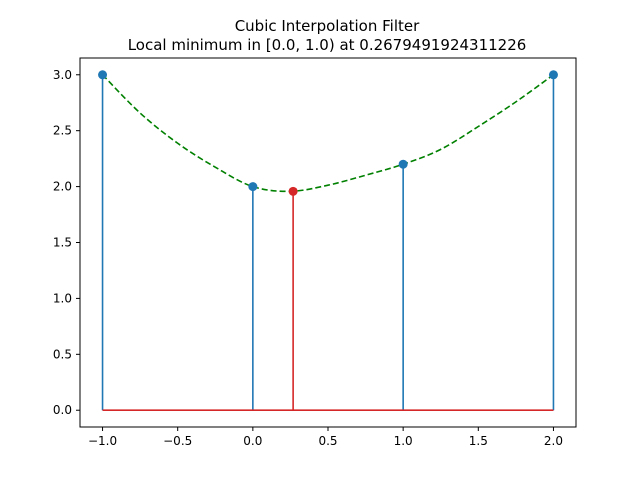 The height and width of the screenshot is (480, 640). What do you see at coordinates (62, 187) in the screenshot?
I see `y-tick-label: 2.0` at bounding box center [62, 187].